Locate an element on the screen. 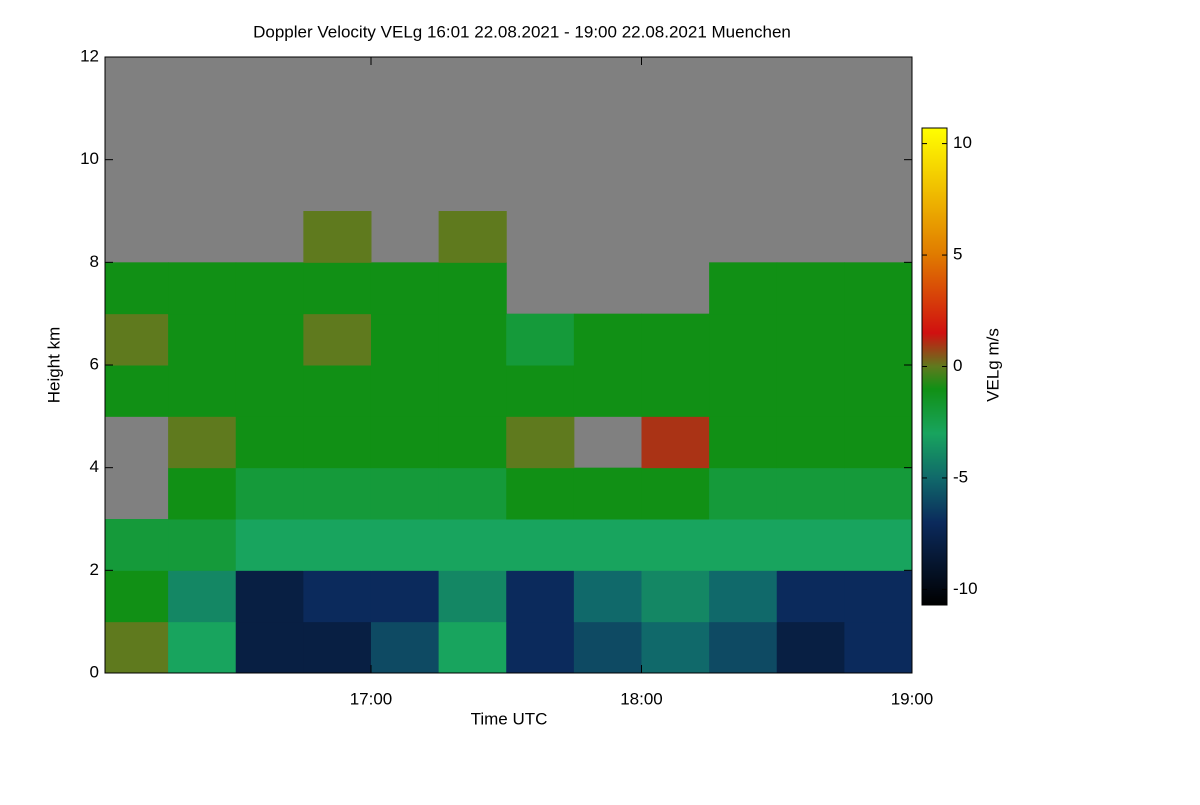 The image size is (1200, 805). y-tick-label: 6 is located at coordinates (94, 363).